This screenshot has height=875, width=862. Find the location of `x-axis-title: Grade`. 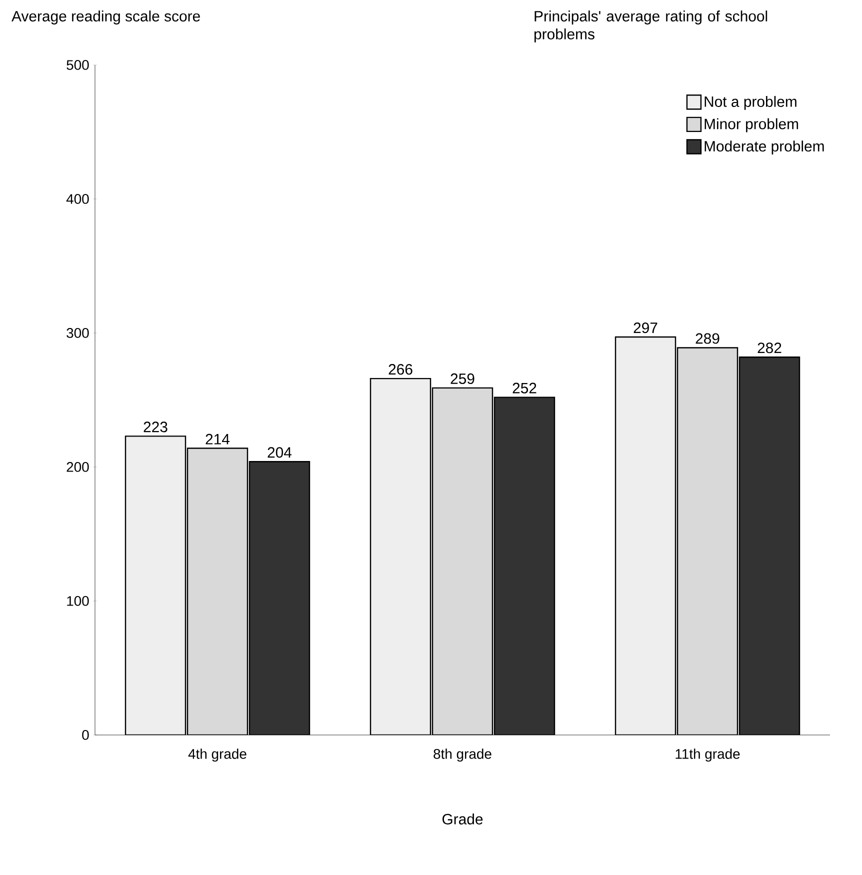

x-axis-title: Grade is located at coordinates (462, 818).